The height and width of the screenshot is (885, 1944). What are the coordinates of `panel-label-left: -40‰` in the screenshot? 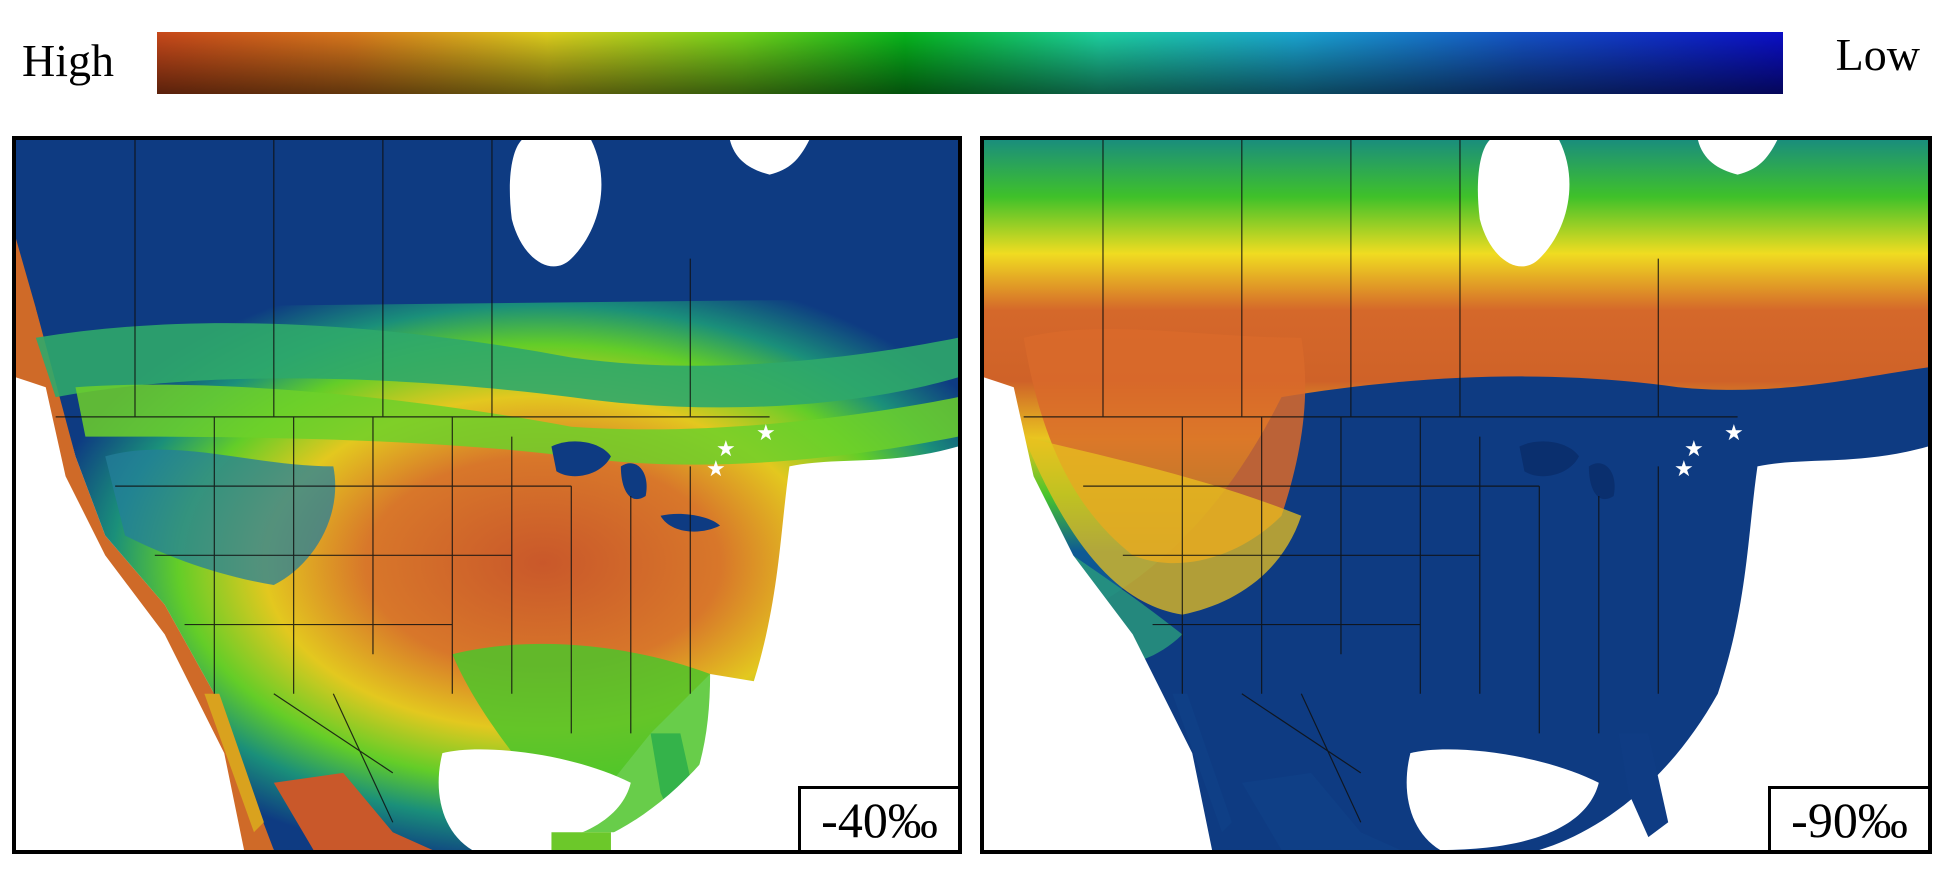 It's located at (878, 818).